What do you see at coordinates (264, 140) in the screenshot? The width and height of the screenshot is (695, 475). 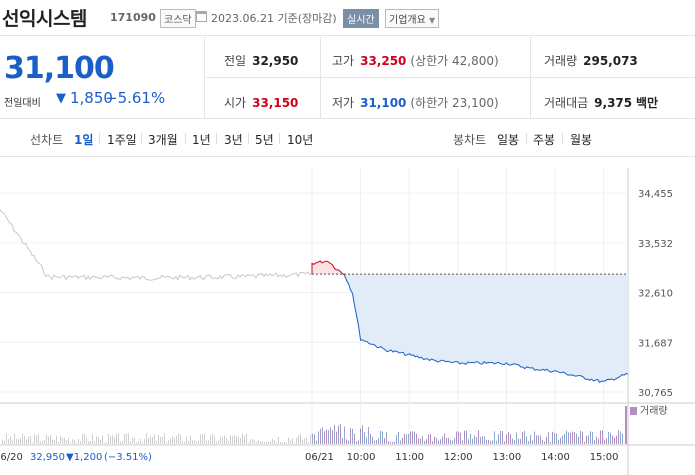 I see `period-5y: 5년` at bounding box center [264, 140].